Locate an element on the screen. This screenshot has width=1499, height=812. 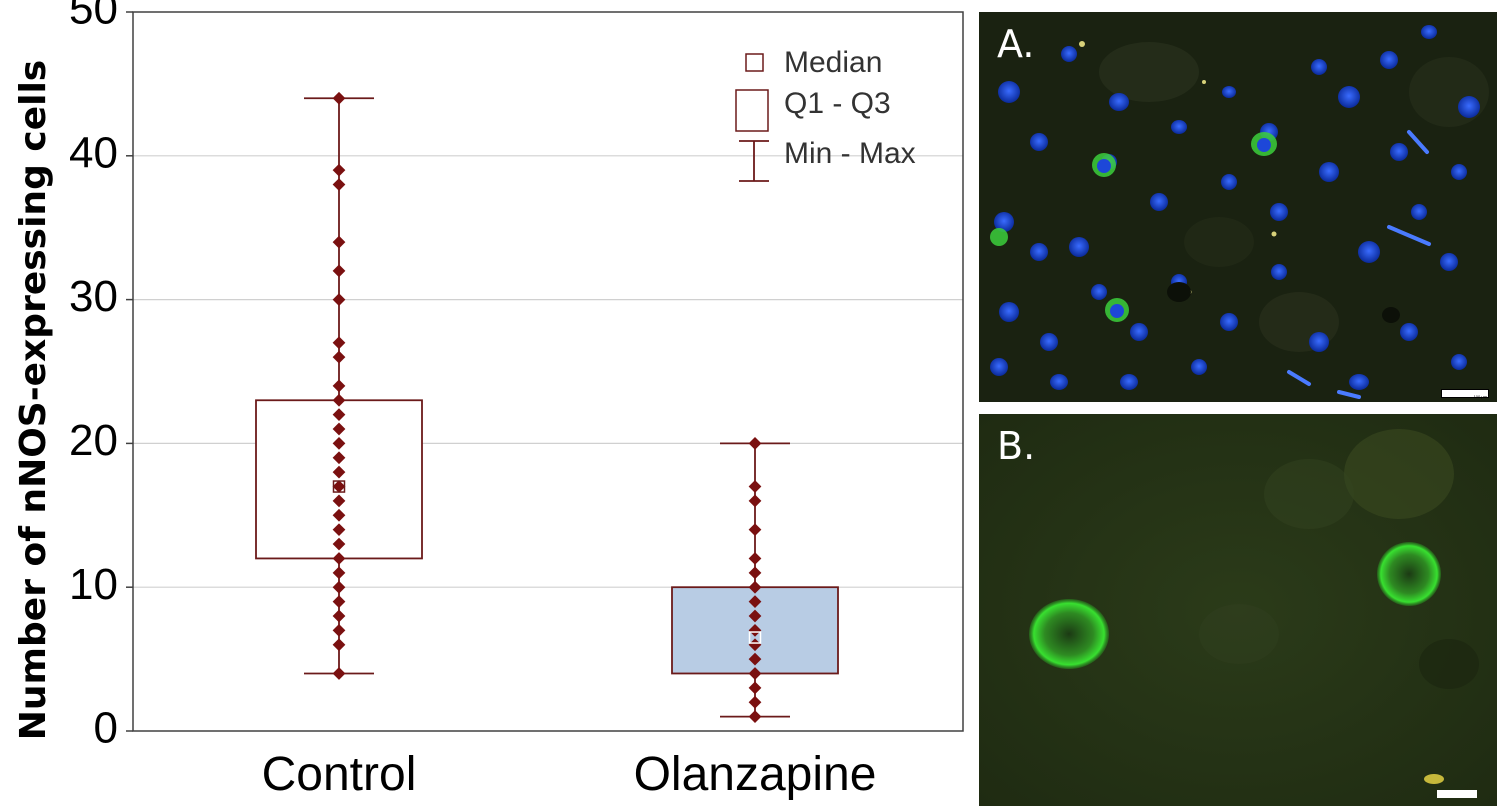
x-tick-label: Control is located at coordinates (339, 774).